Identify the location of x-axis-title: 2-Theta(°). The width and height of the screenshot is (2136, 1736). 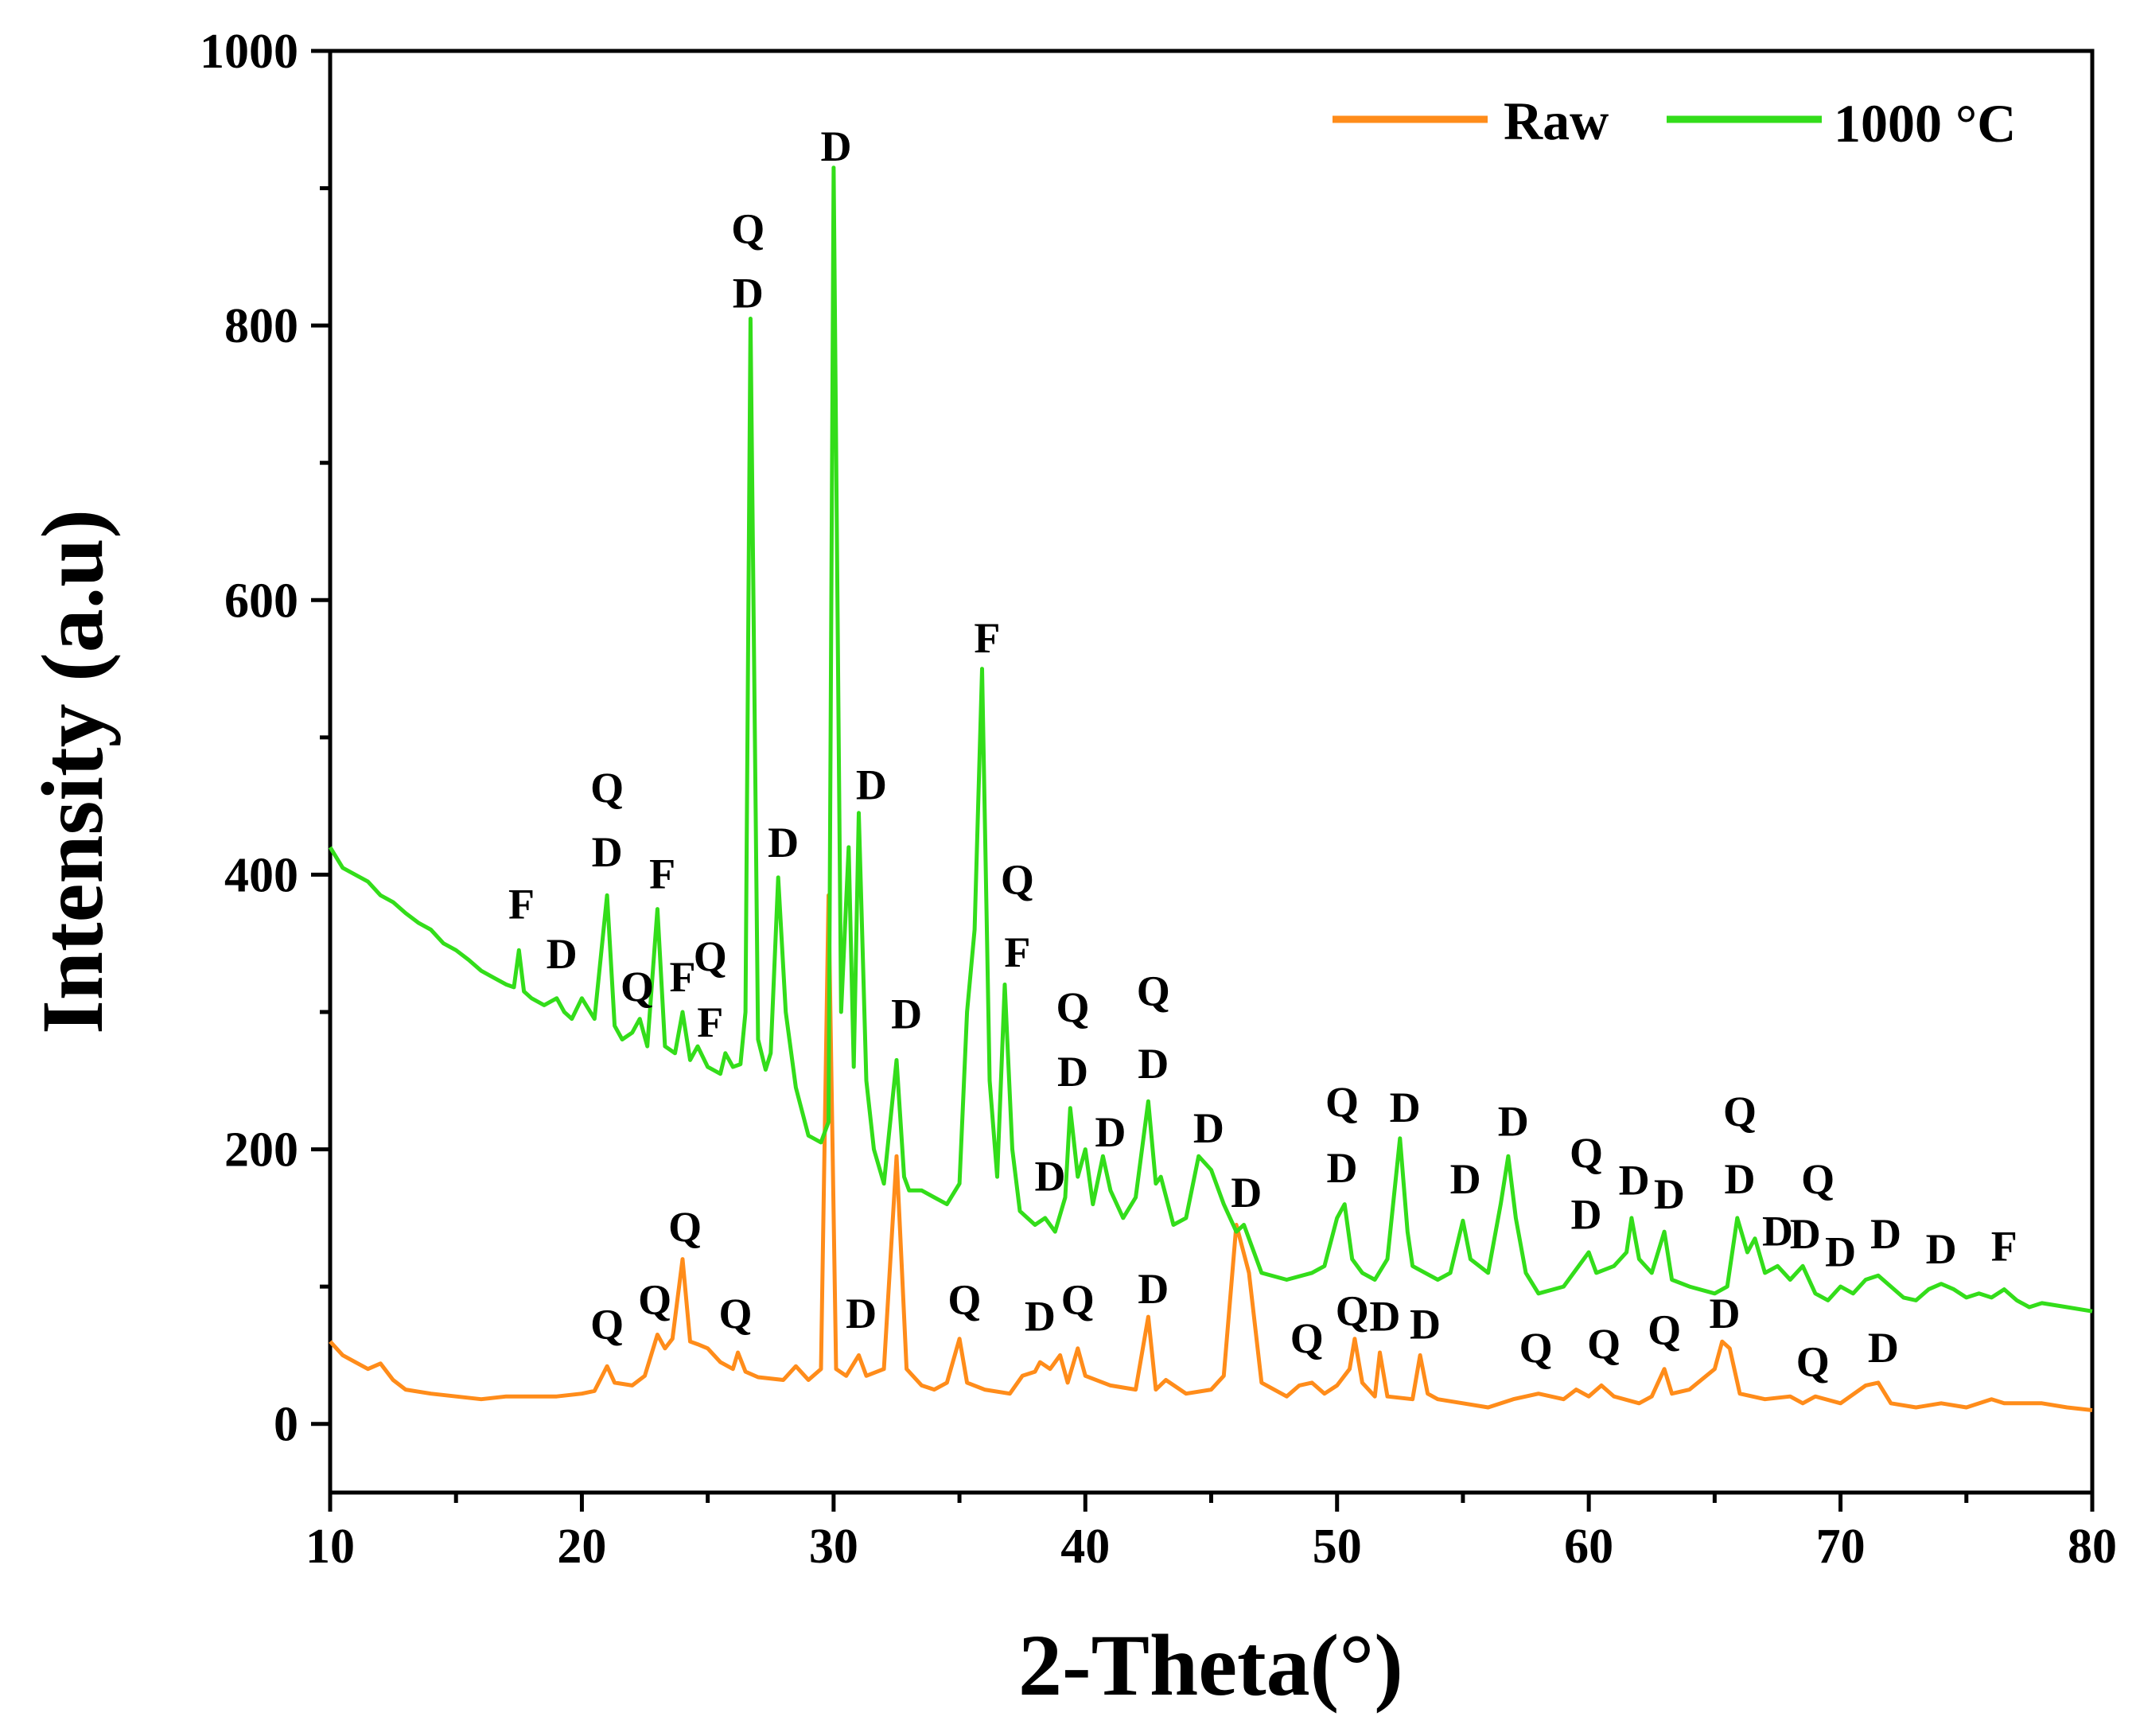
(1211, 1665).